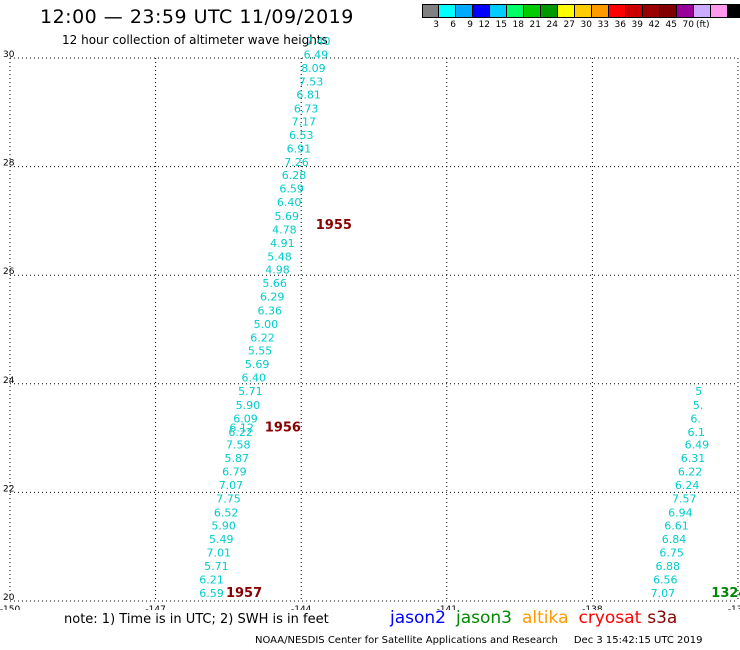  I want to click on wave-height-value: 4.78, so click(284, 229).